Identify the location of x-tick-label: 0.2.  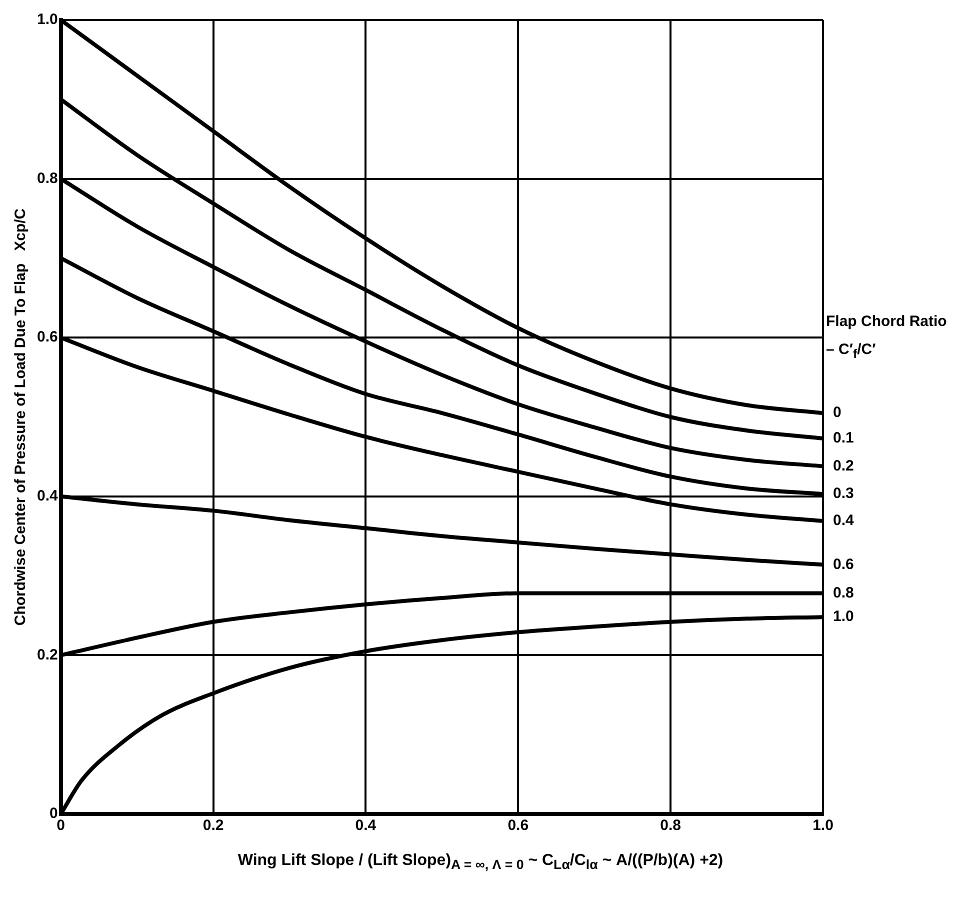
(213, 825).